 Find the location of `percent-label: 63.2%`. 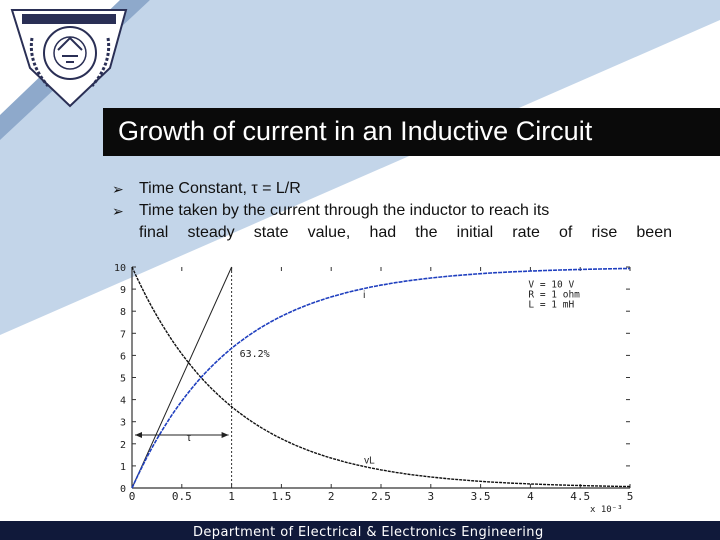

percent-label: 63.2% is located at coordinates (255, 354).